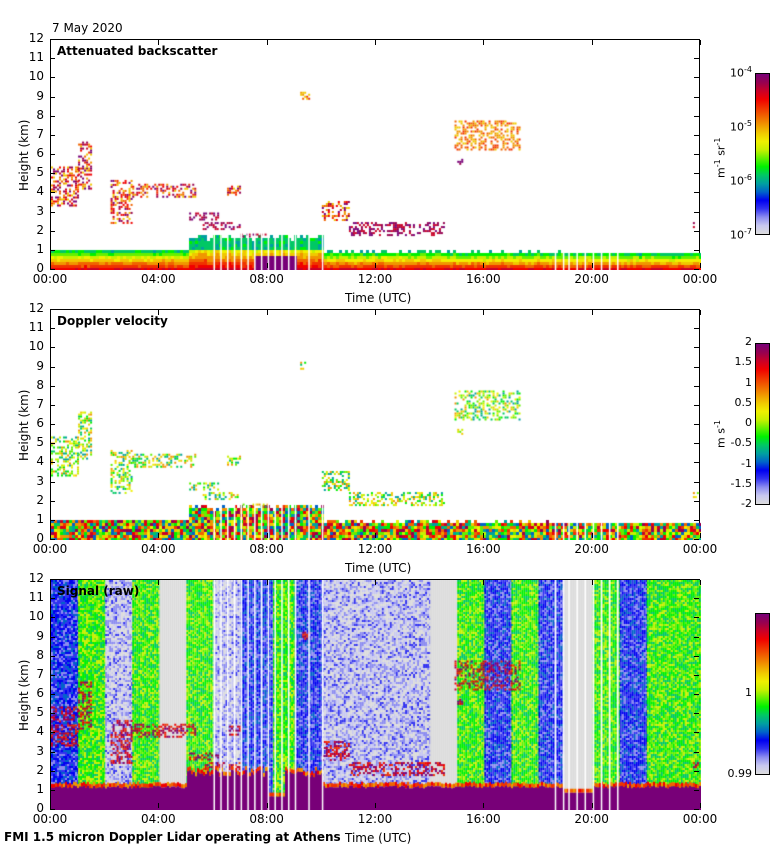 The height and width of the screenshot is (850, 780). What do you see at coordinates (375, 279) in the screenshot?
I see `x-tick-label: 12:00` at bounding box center [375, 279].